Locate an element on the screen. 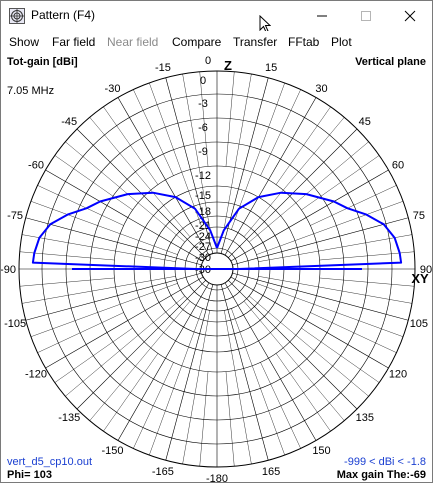  radial-tick-label: -24 is located at coordinates (203, 237).